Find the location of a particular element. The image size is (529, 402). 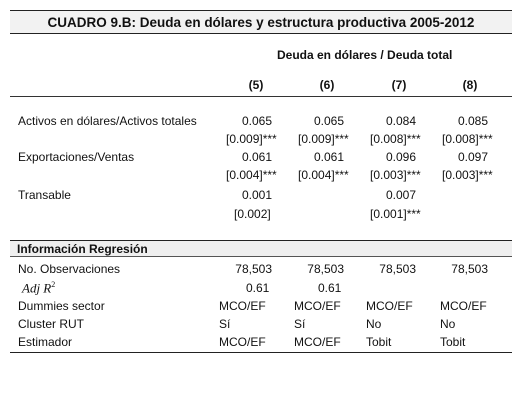

coef-5-activos: 0.065 is located at coordinates (256, 121).